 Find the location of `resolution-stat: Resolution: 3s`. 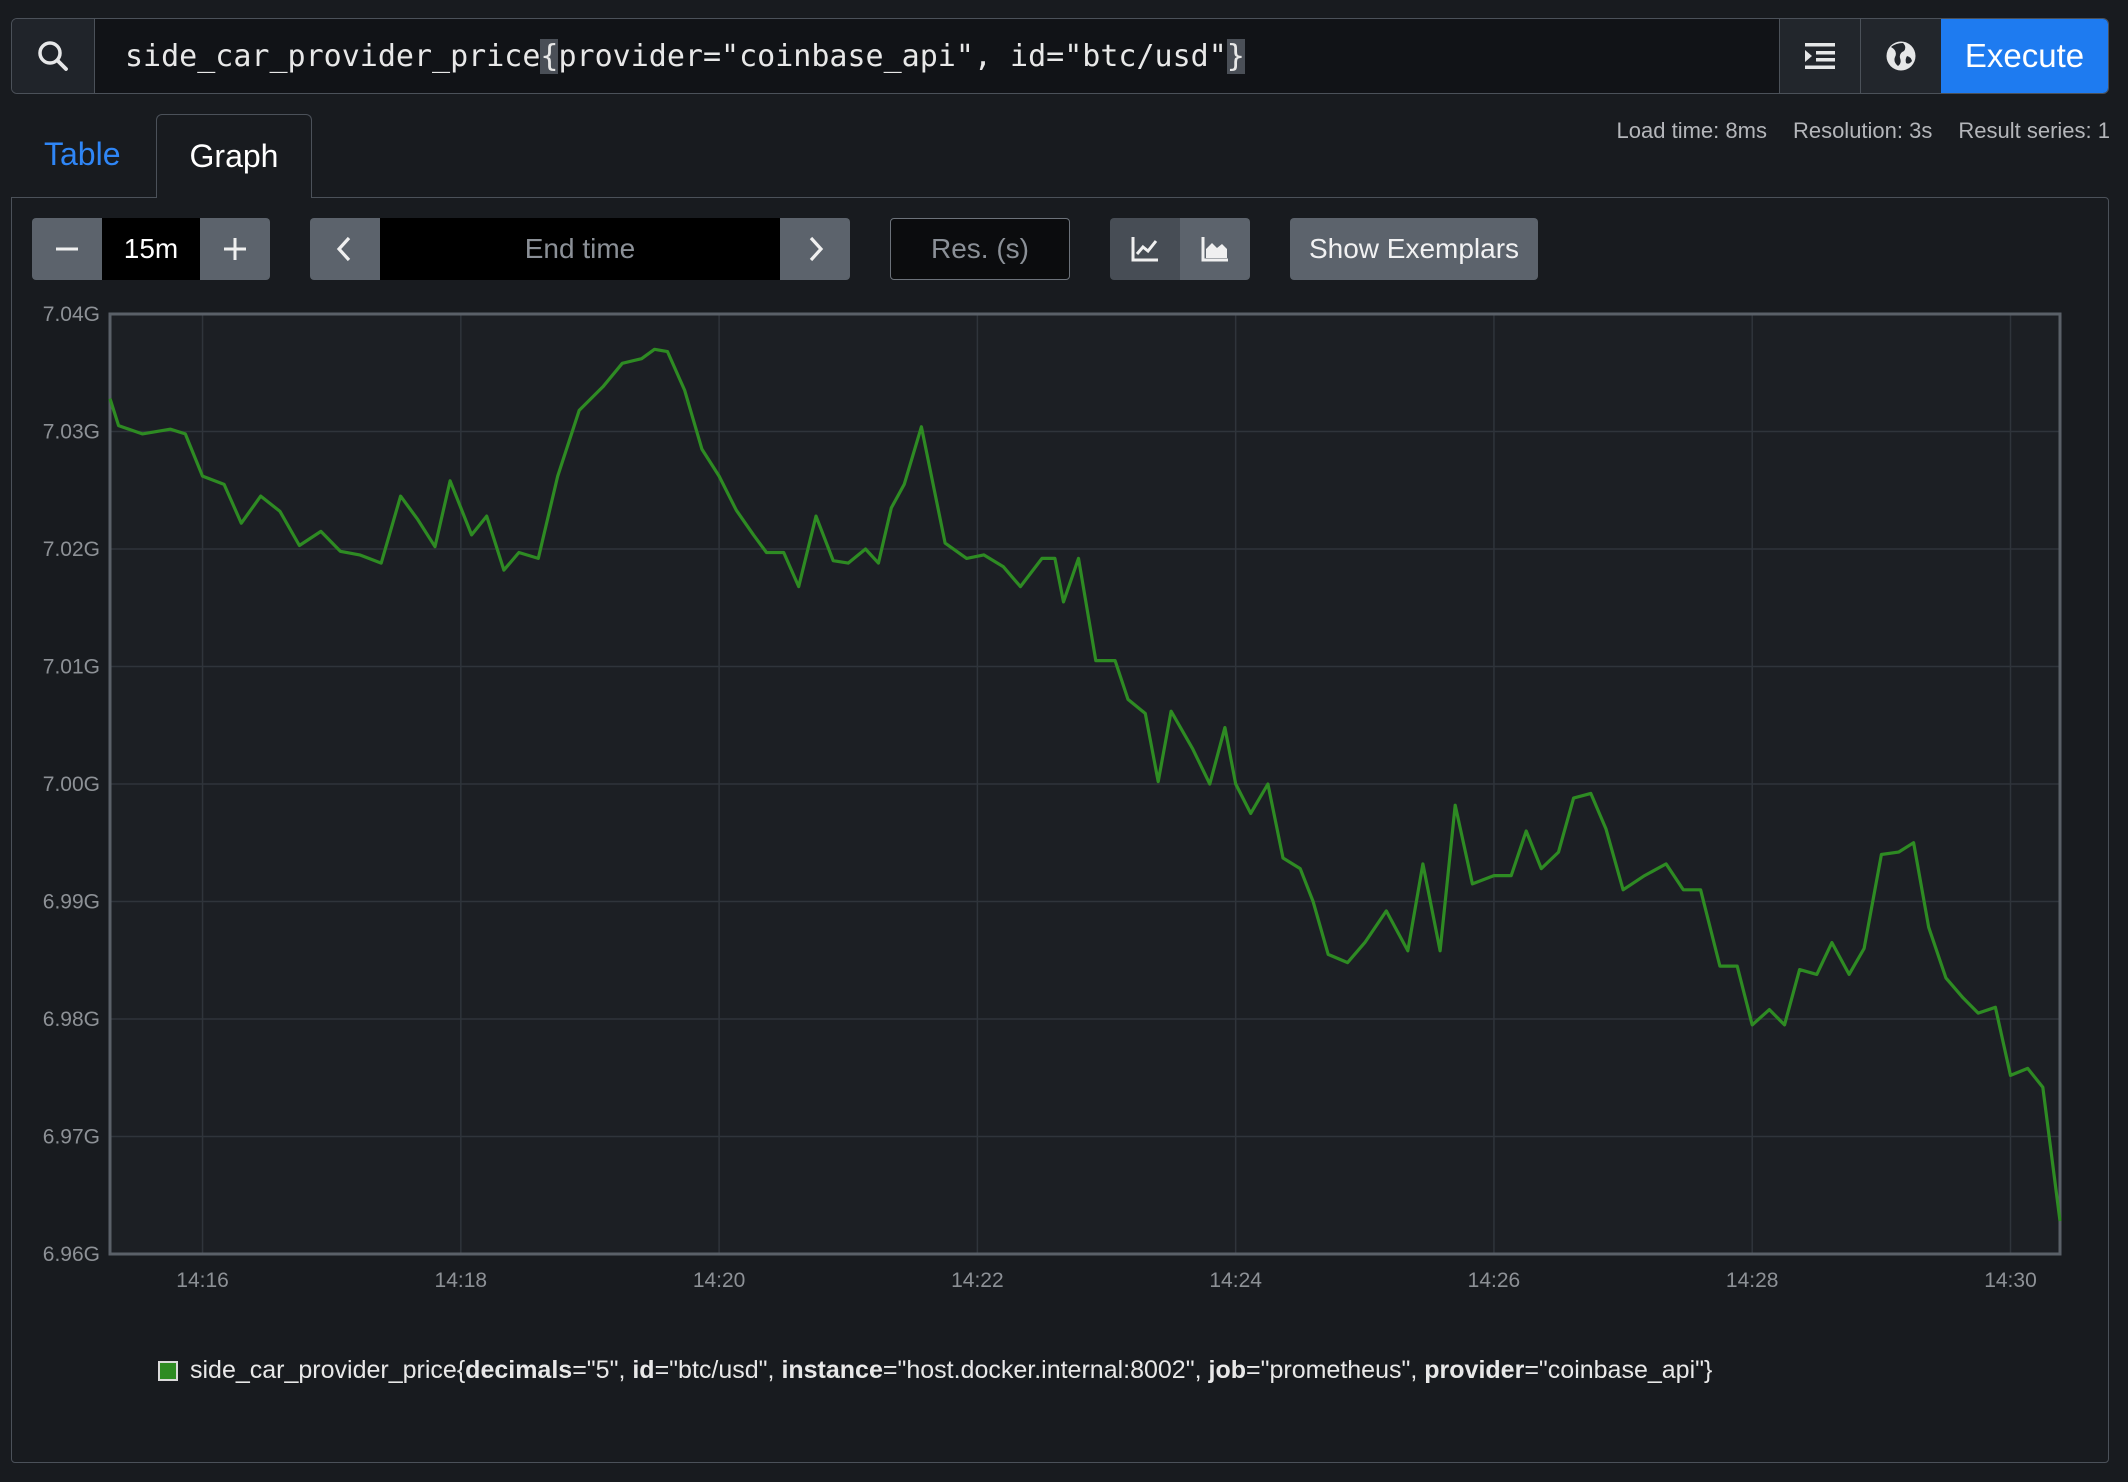

resolution-stat: Resolution: 3s is located at coordinates (1862, 130).